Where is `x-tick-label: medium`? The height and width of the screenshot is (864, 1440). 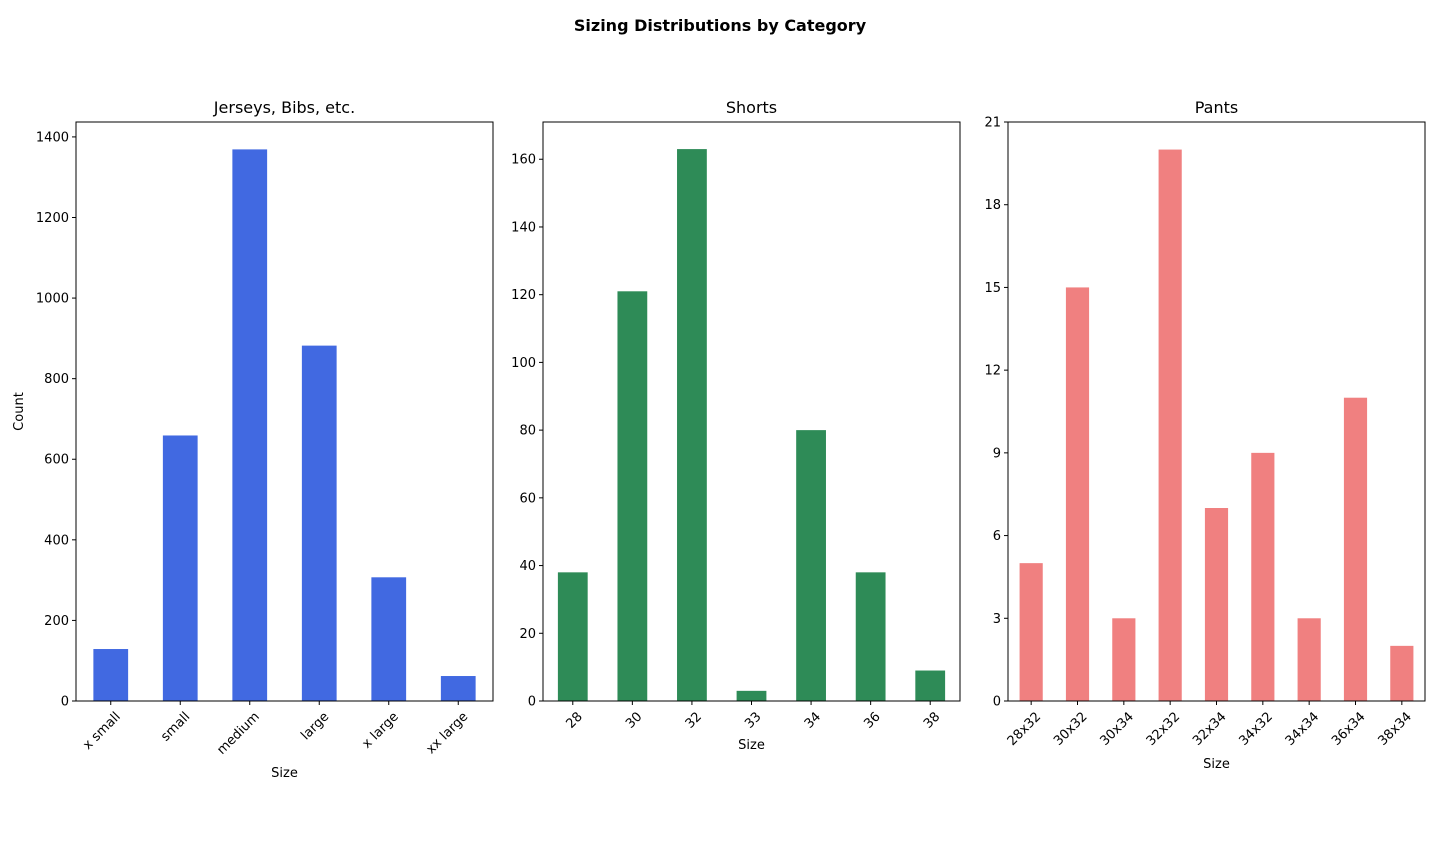 x-tick-label: medium is located at coordinates (238, 733).